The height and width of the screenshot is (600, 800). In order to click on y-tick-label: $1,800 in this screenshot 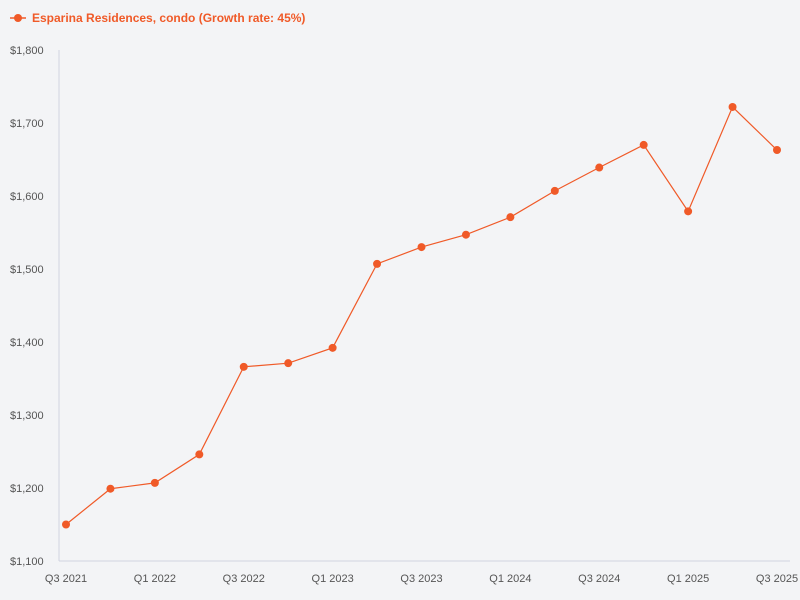, I will do `click(27, 51)`.